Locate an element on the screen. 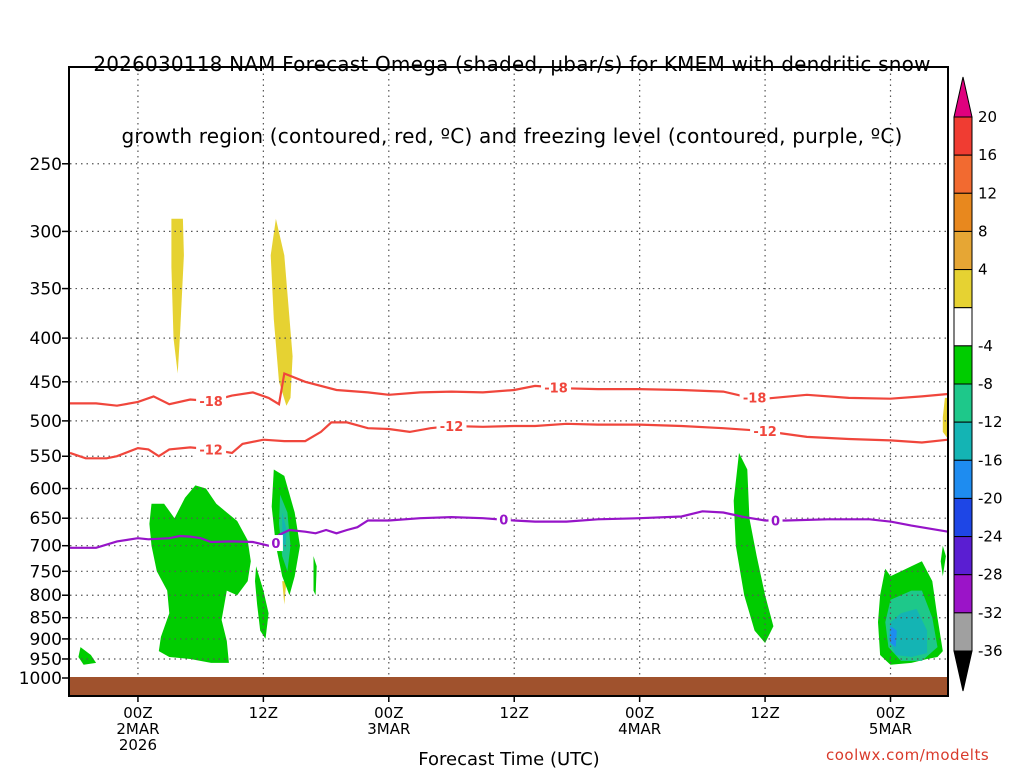 The image size is (1024, 768). contour--18-label-bg-2 is located at coordinates (754, 397).